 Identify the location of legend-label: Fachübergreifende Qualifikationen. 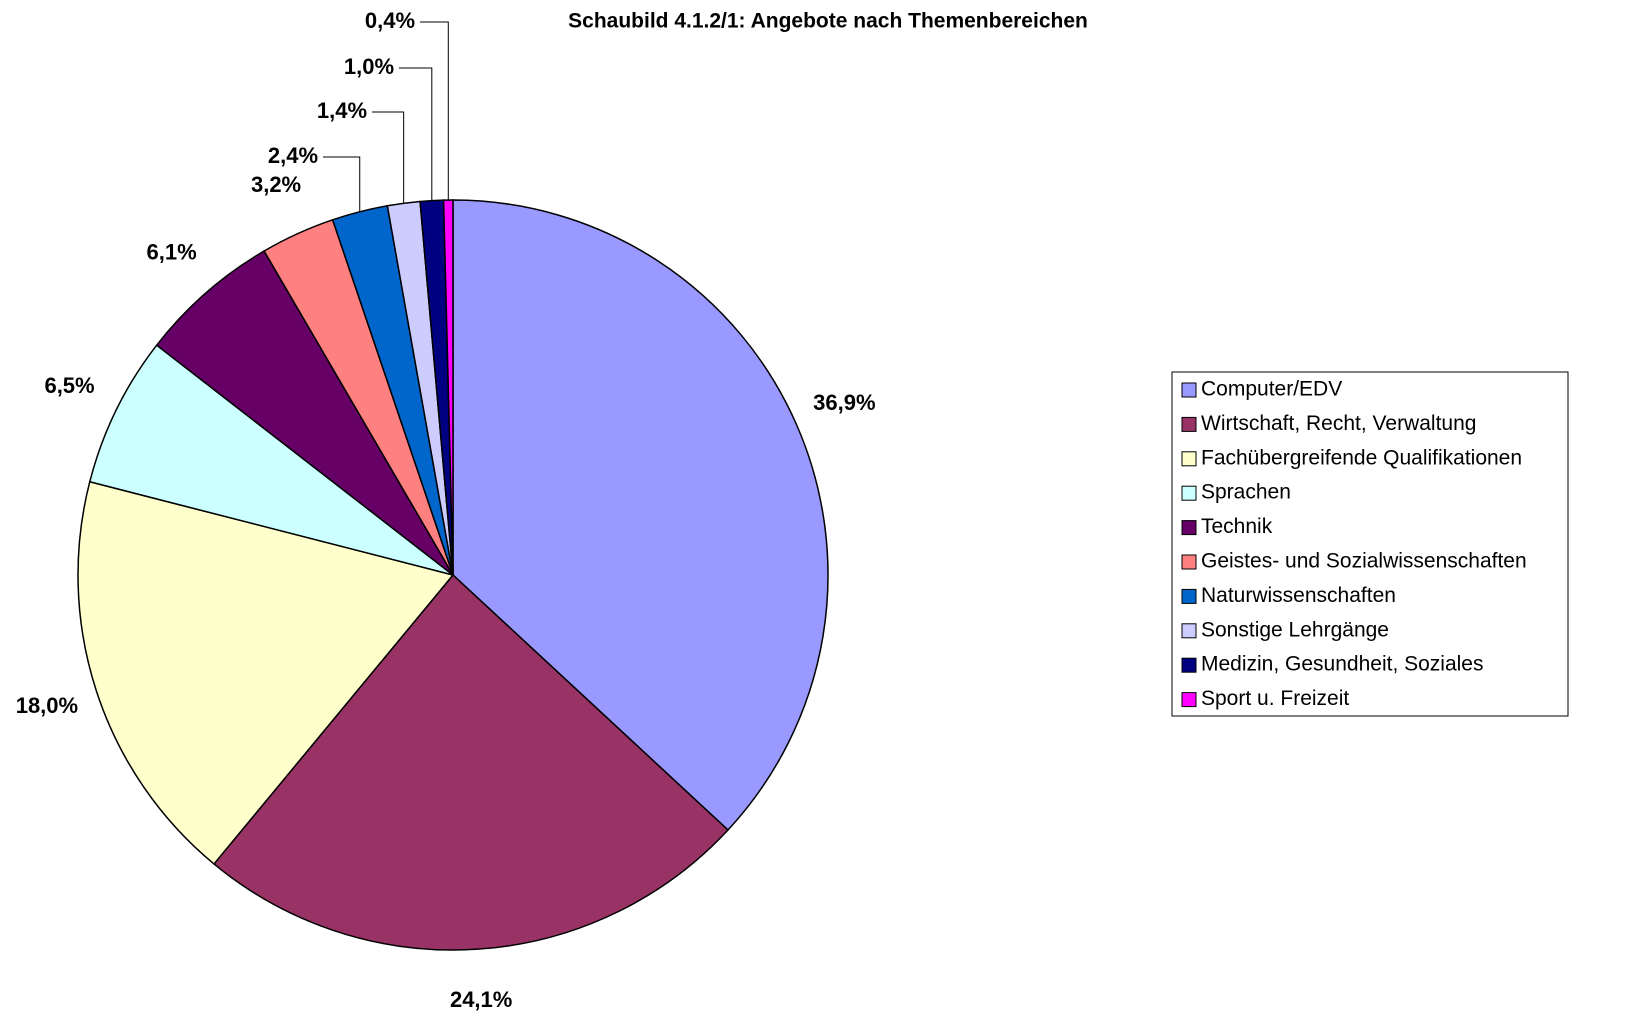
(1361, 457).